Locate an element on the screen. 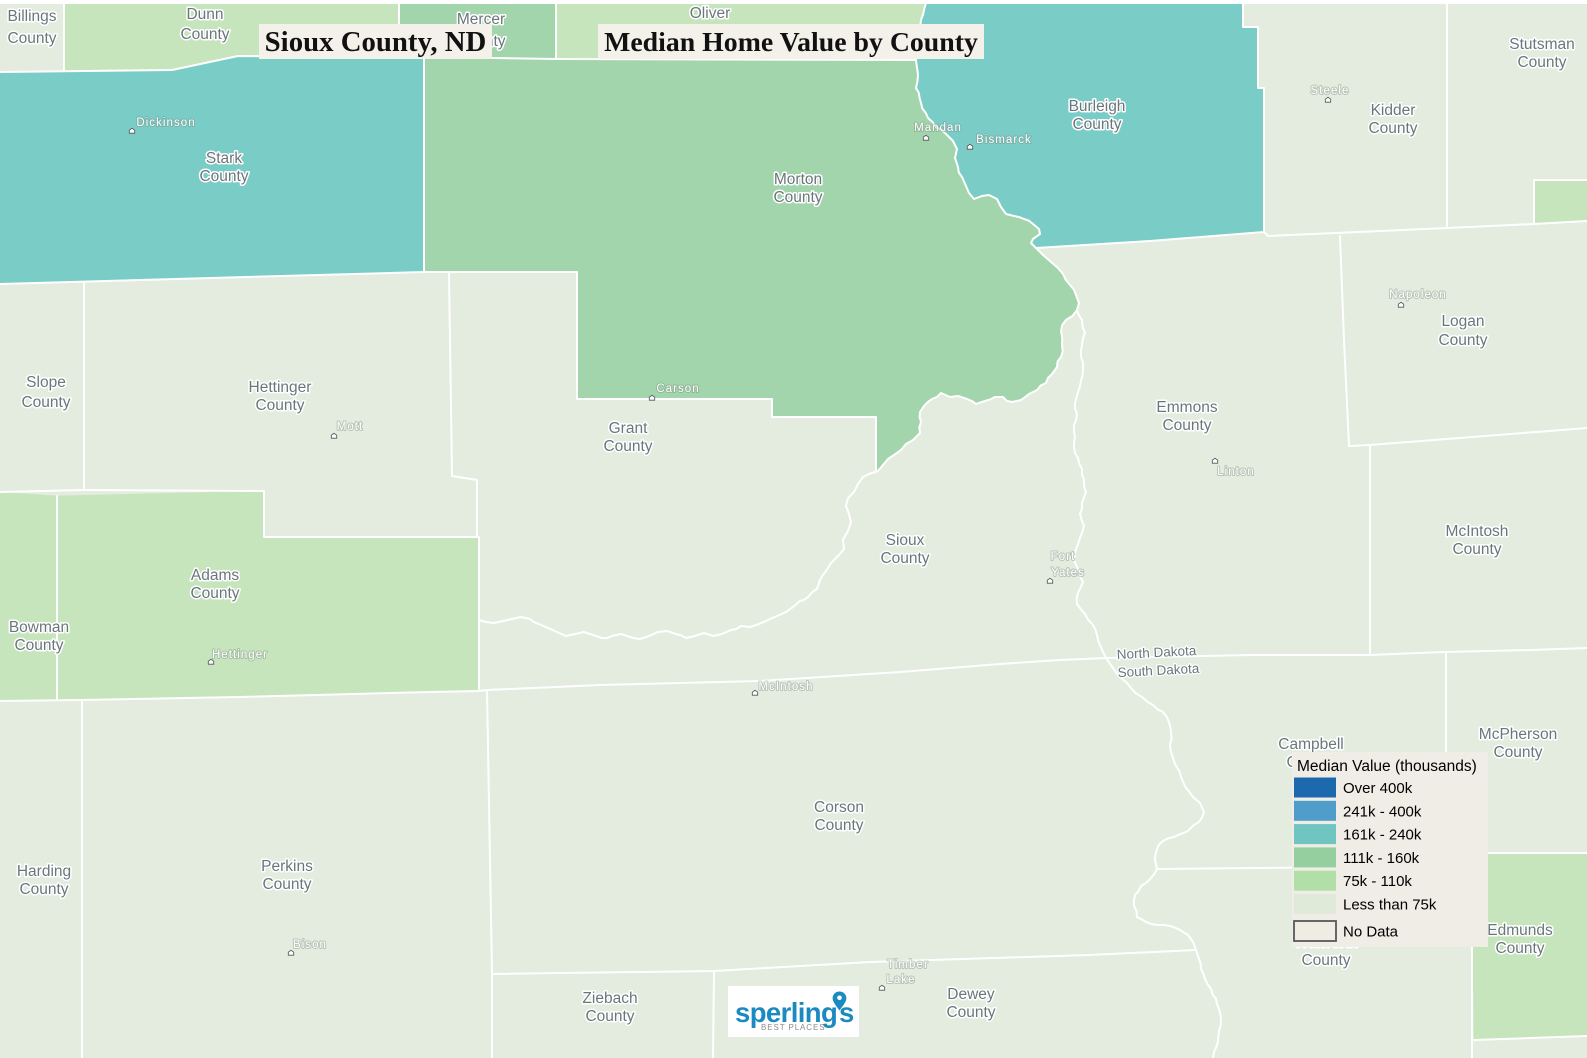  svg-text: 75k - 110k is located at coordinates (1377, 881).